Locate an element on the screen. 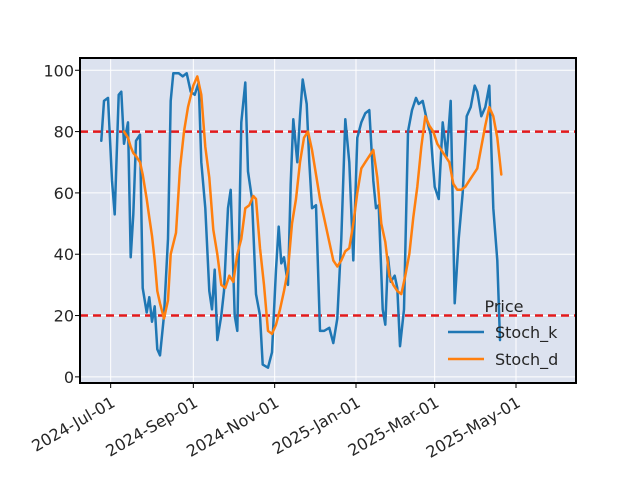 The width and height of the screenshot is (640, 480). legend-label-stoch-d: Stoch_d is located at coordinates (526, 360).